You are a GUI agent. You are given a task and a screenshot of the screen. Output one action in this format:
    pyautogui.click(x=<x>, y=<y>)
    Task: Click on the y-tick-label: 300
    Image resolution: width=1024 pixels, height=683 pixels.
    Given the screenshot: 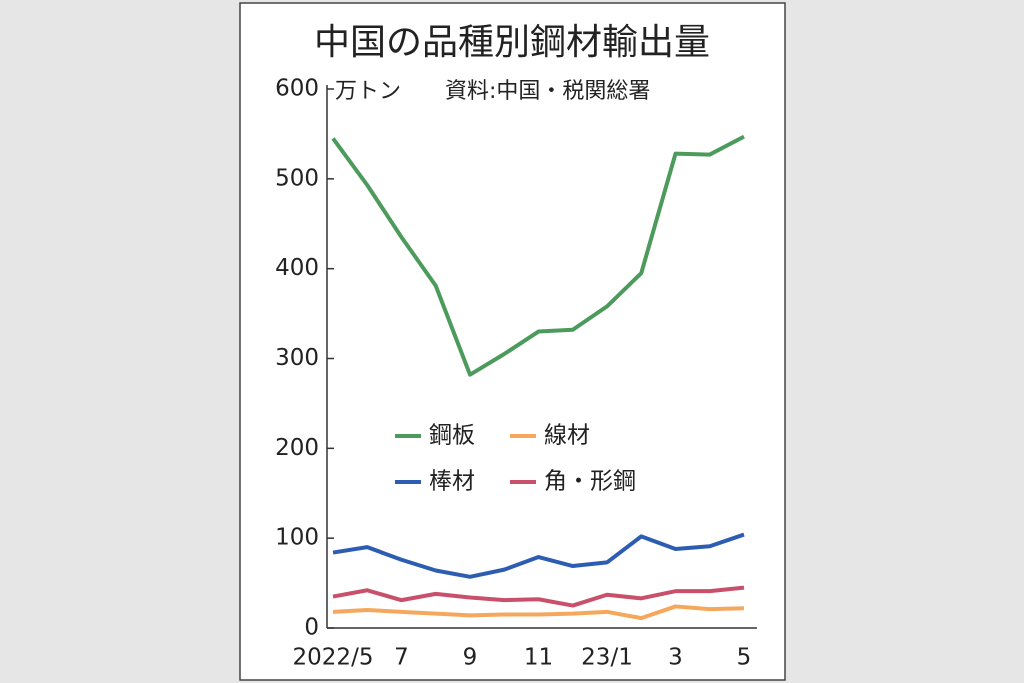 What is the action you would take?
    pyautogui.click(x=297, y=358)
    